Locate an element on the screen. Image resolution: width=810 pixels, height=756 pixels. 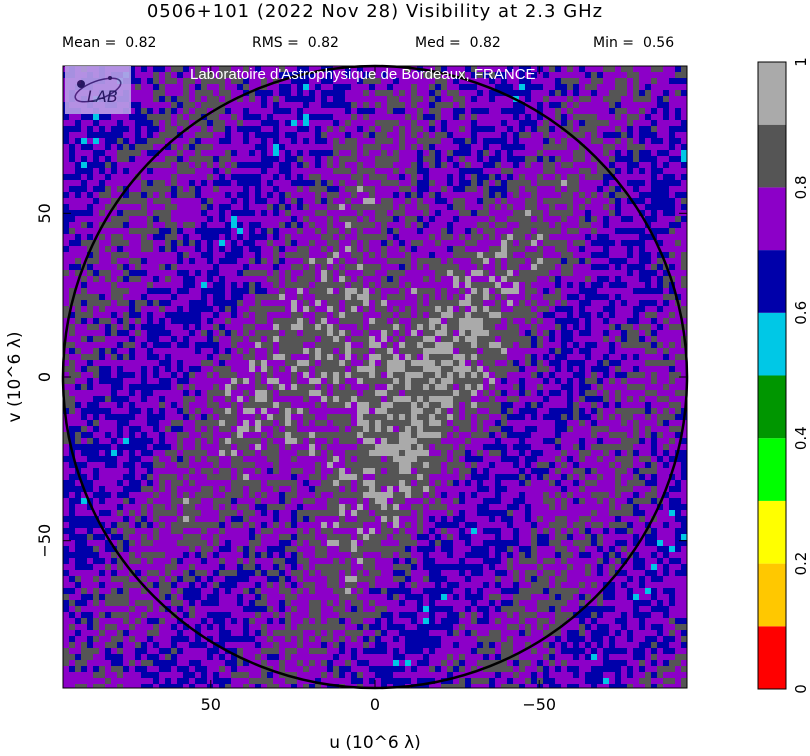
colorbar: 0 0.2 0.4 0.6 0.8 1 is located at coordinates (783, 375).